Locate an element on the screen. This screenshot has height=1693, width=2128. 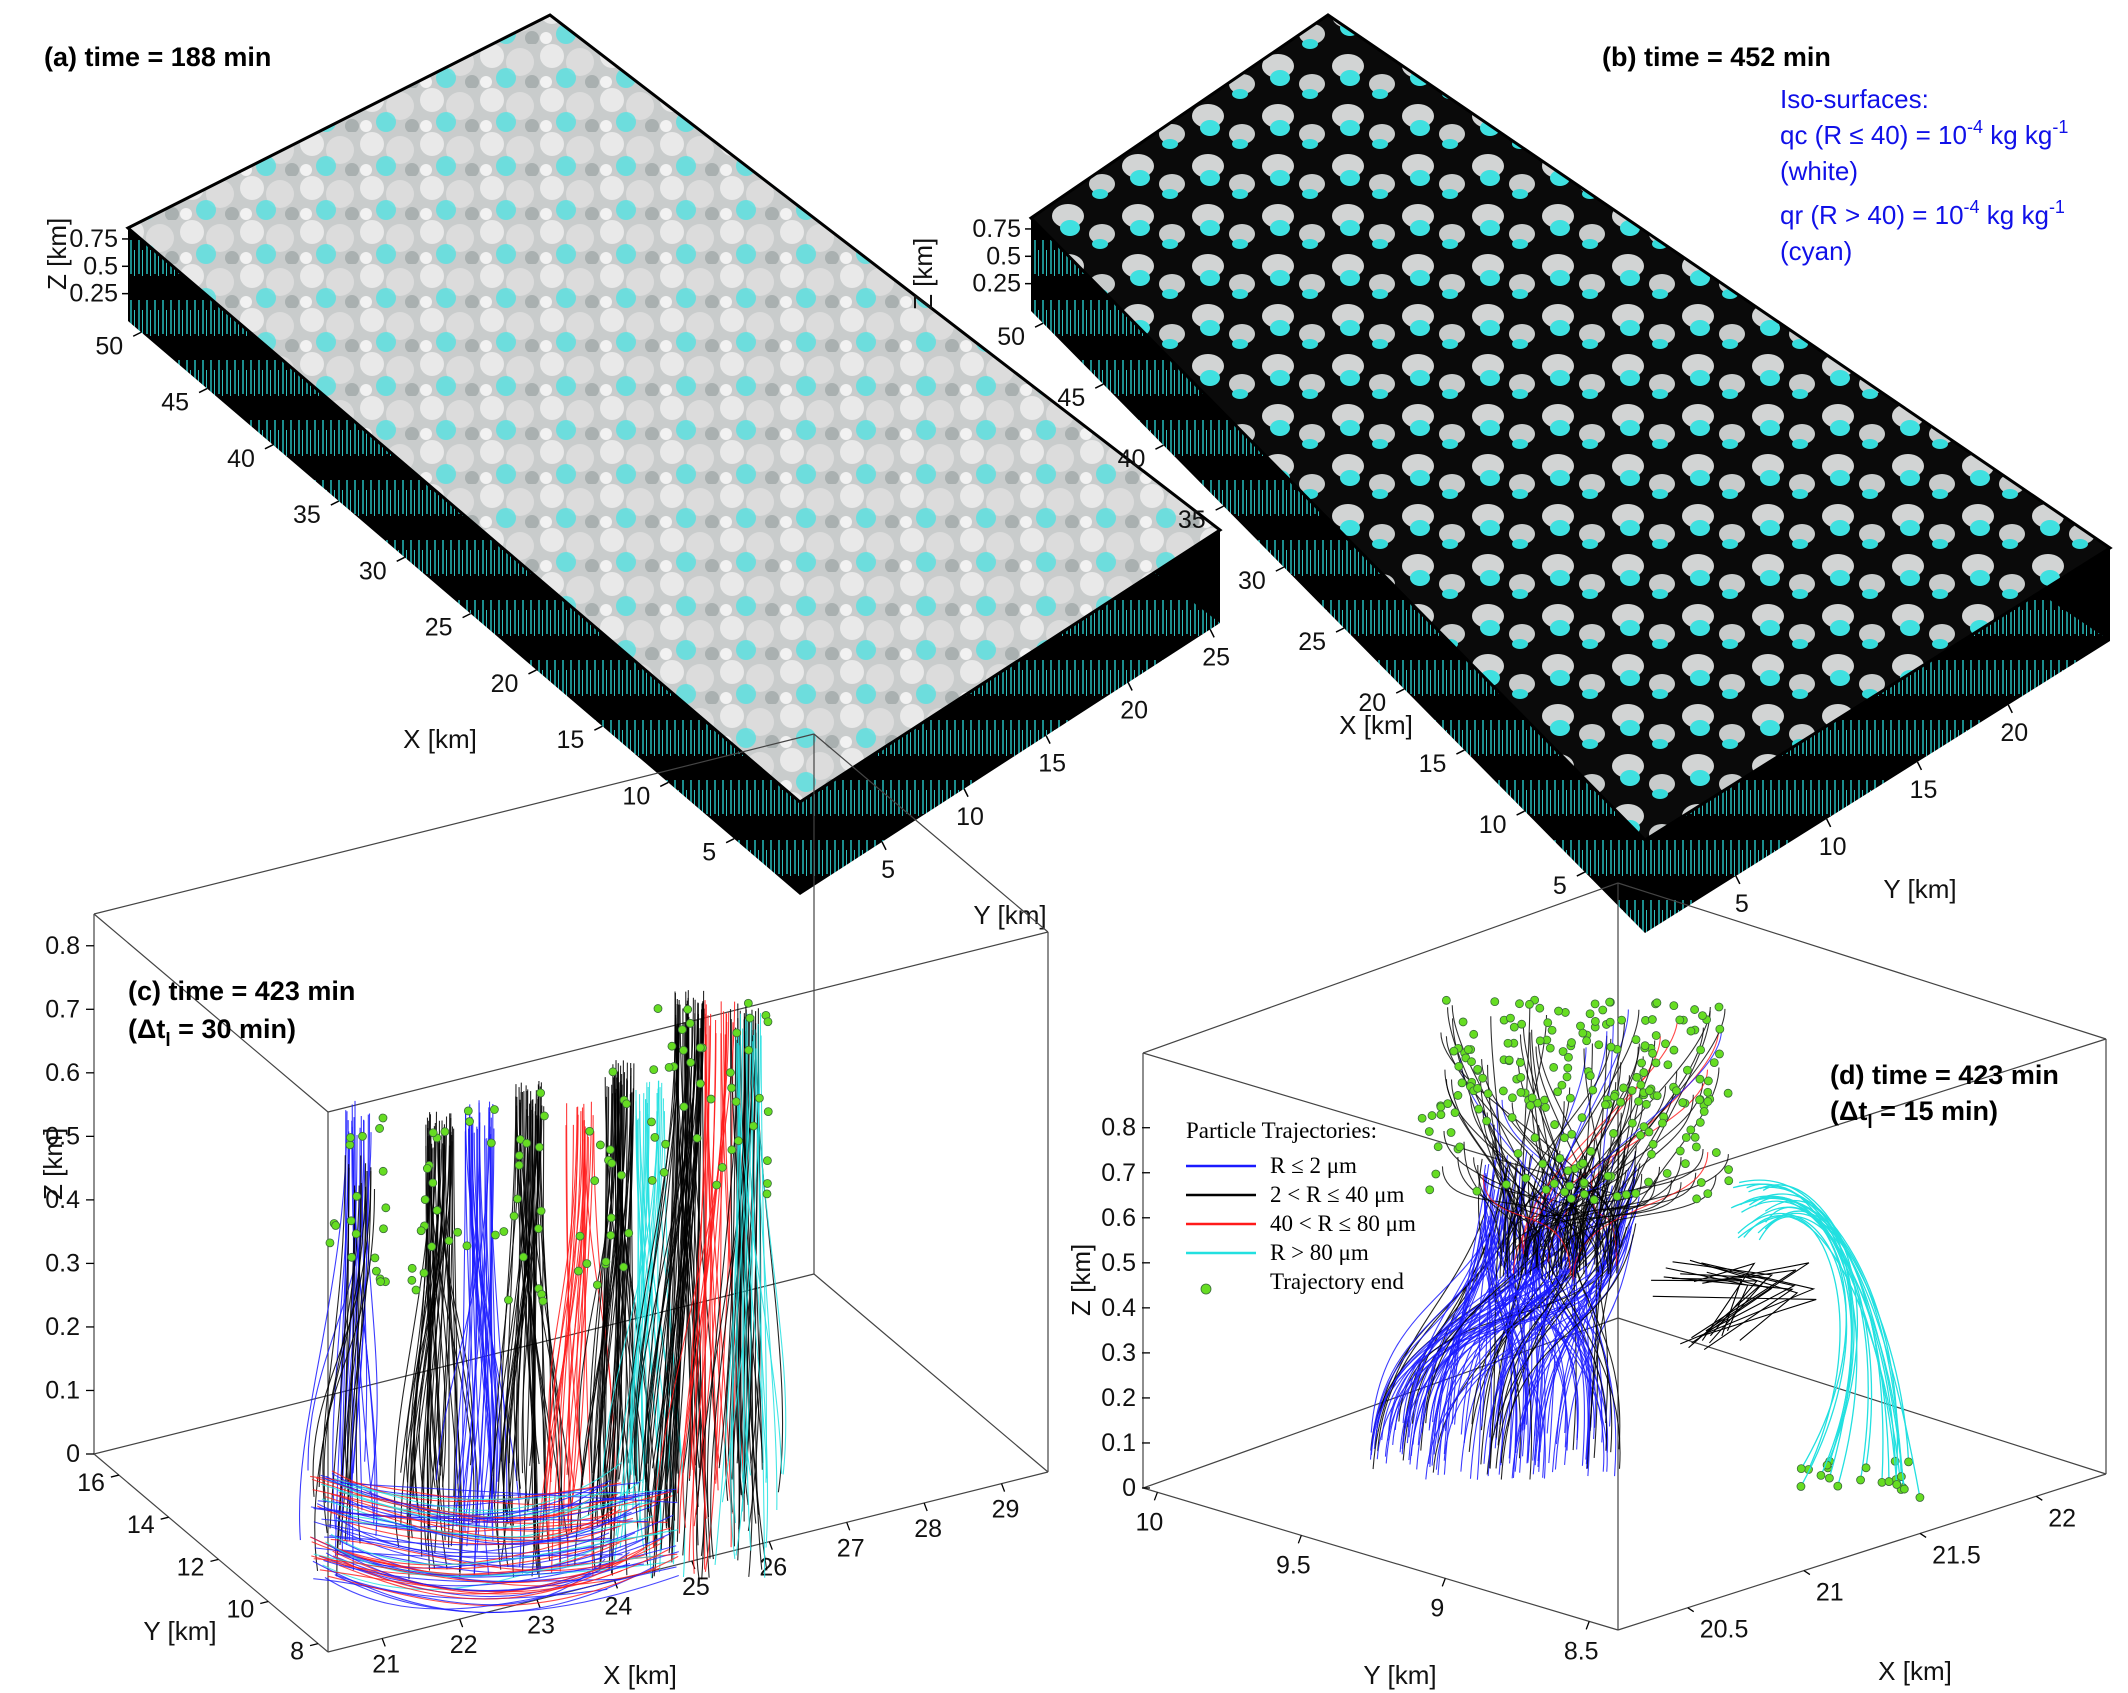
x-tick-label: 21.5 is located at coordinates (1956, 1555).